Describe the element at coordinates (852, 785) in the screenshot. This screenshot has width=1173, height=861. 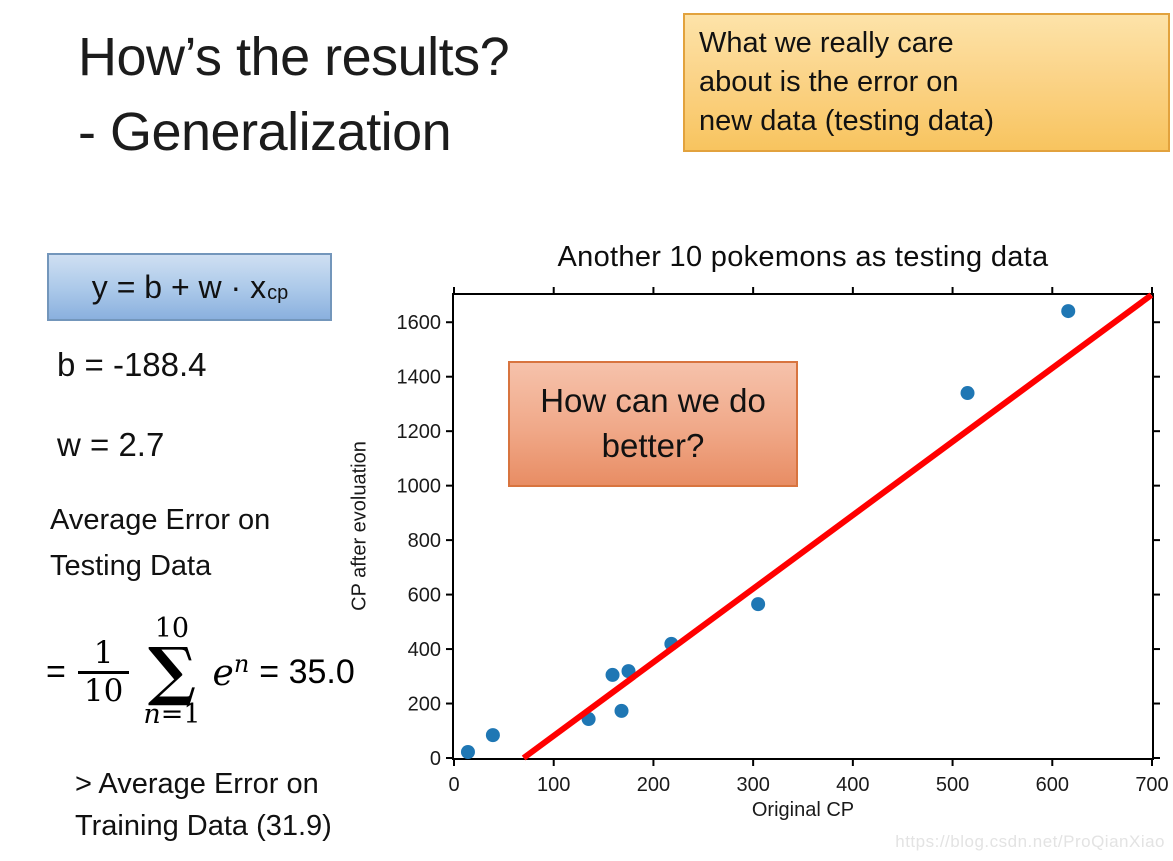
I see `x-tick-label: 400` at that location.